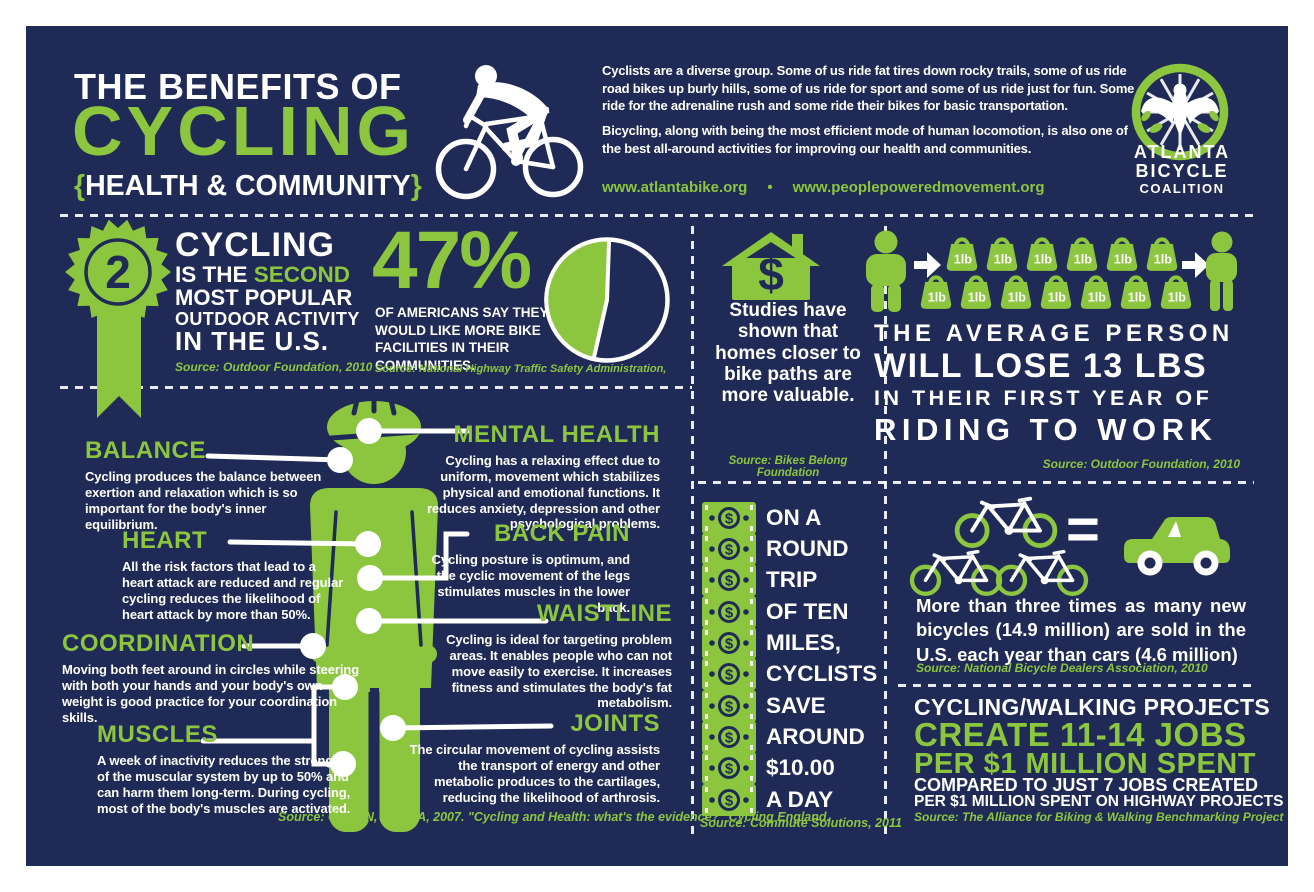  What do you see at coordinates (1076, 685) in the screenshot?
I see `divider-right-low` at bounding box center [1076, 685].